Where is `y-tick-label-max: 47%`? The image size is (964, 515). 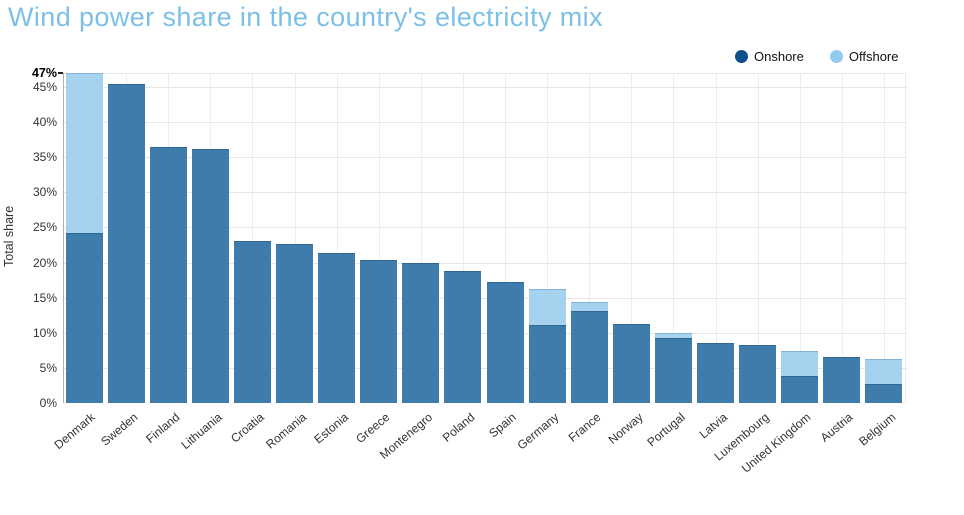
y-tick-label-max: 47% is located at coordinates (44, 73).